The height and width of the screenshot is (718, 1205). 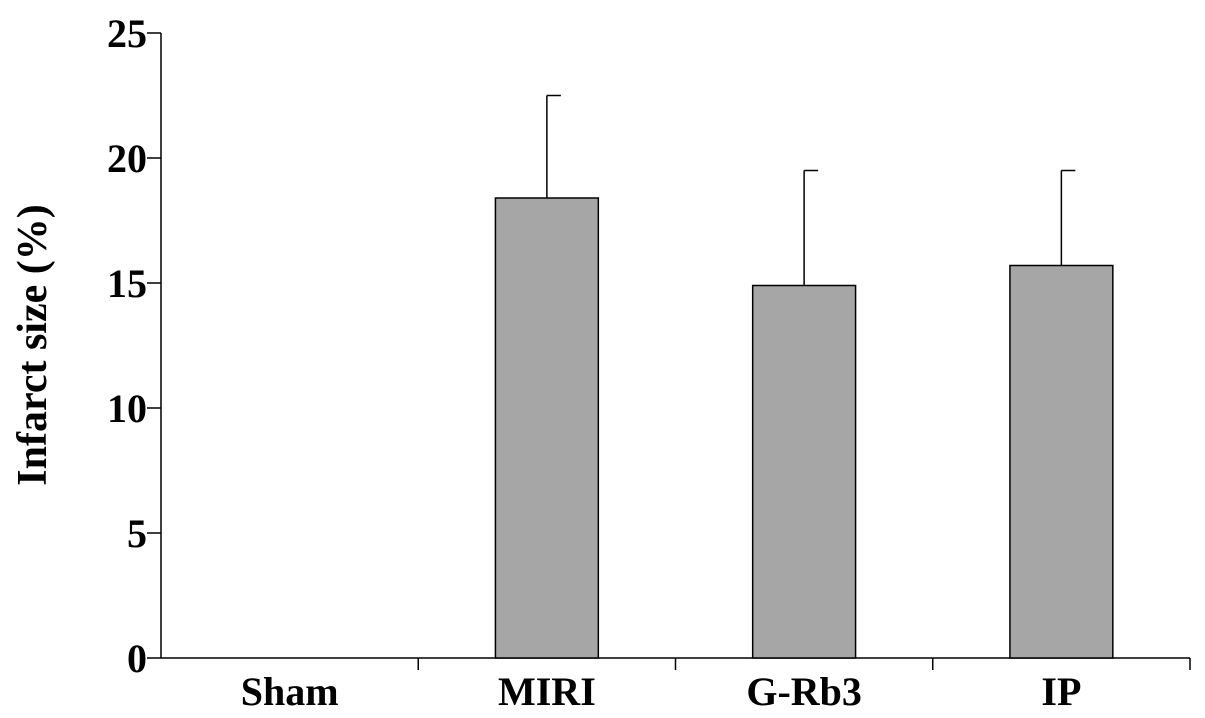 I want to click on bar-g-rb3, so click(x=804, y=471).